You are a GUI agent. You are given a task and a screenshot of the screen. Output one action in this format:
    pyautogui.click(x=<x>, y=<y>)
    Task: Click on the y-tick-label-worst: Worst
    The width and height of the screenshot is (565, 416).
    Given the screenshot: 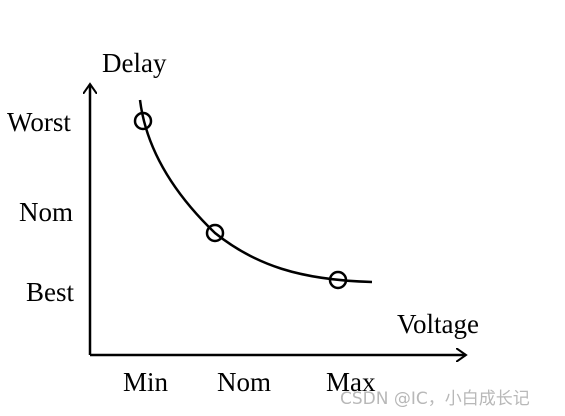 What is the action you would take?
    pyautogui.click(x=39, y=122)
    